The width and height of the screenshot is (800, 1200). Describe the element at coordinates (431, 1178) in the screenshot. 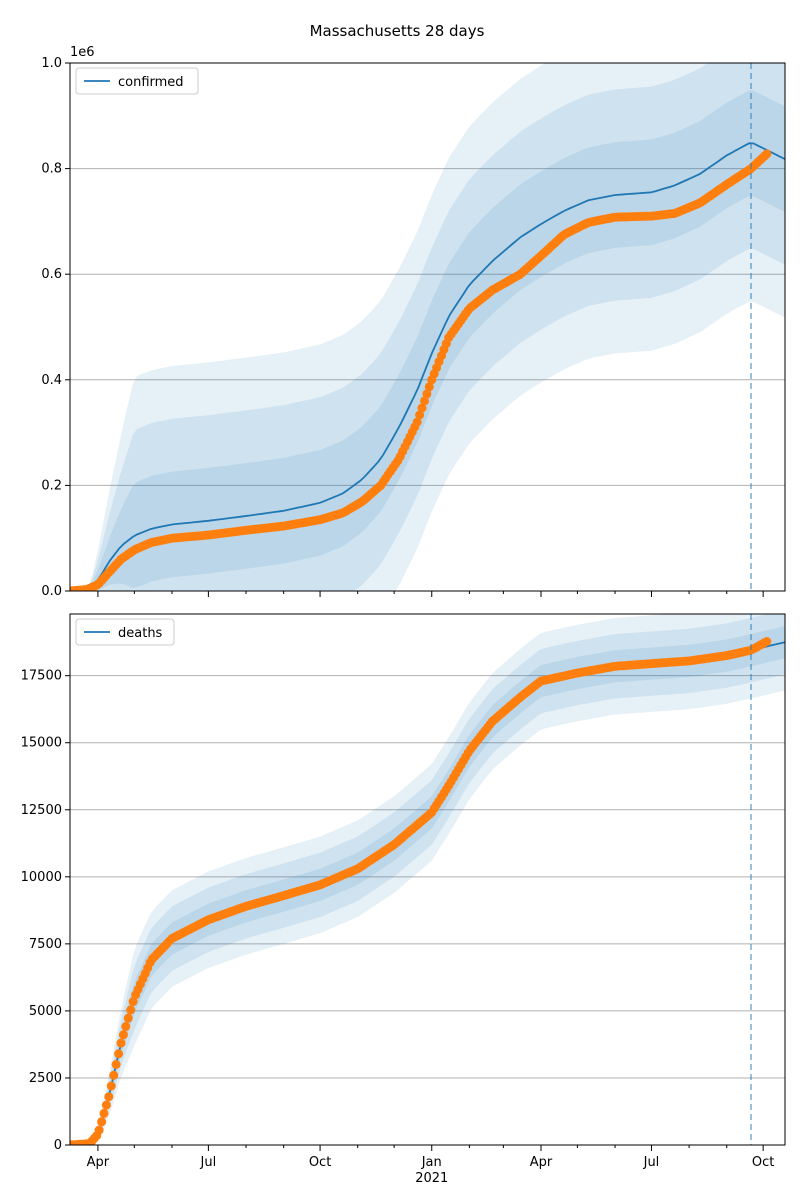

I see `xaxis-year-label: 2021` at that location.